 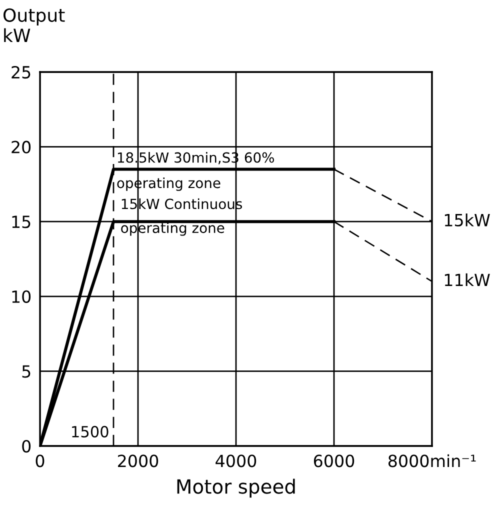 What do you see at coordinates (432, 461) in the screenshot?
I see `x-tick-label: 8000min⁻¹` at bounding box center [432, 461].